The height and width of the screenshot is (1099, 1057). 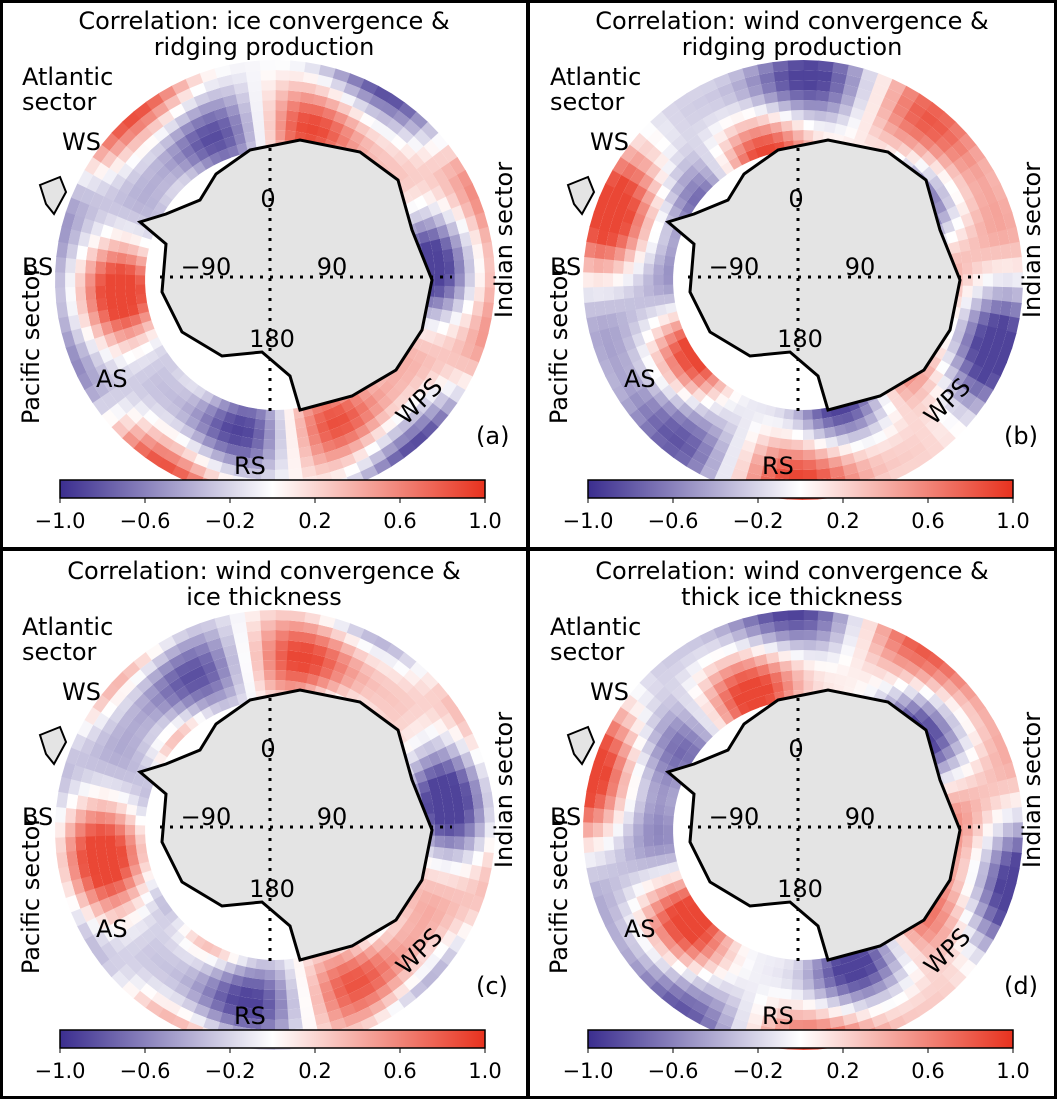 I want to click on colorbar-tick-label: 1.0, so click(x=484, y=521).